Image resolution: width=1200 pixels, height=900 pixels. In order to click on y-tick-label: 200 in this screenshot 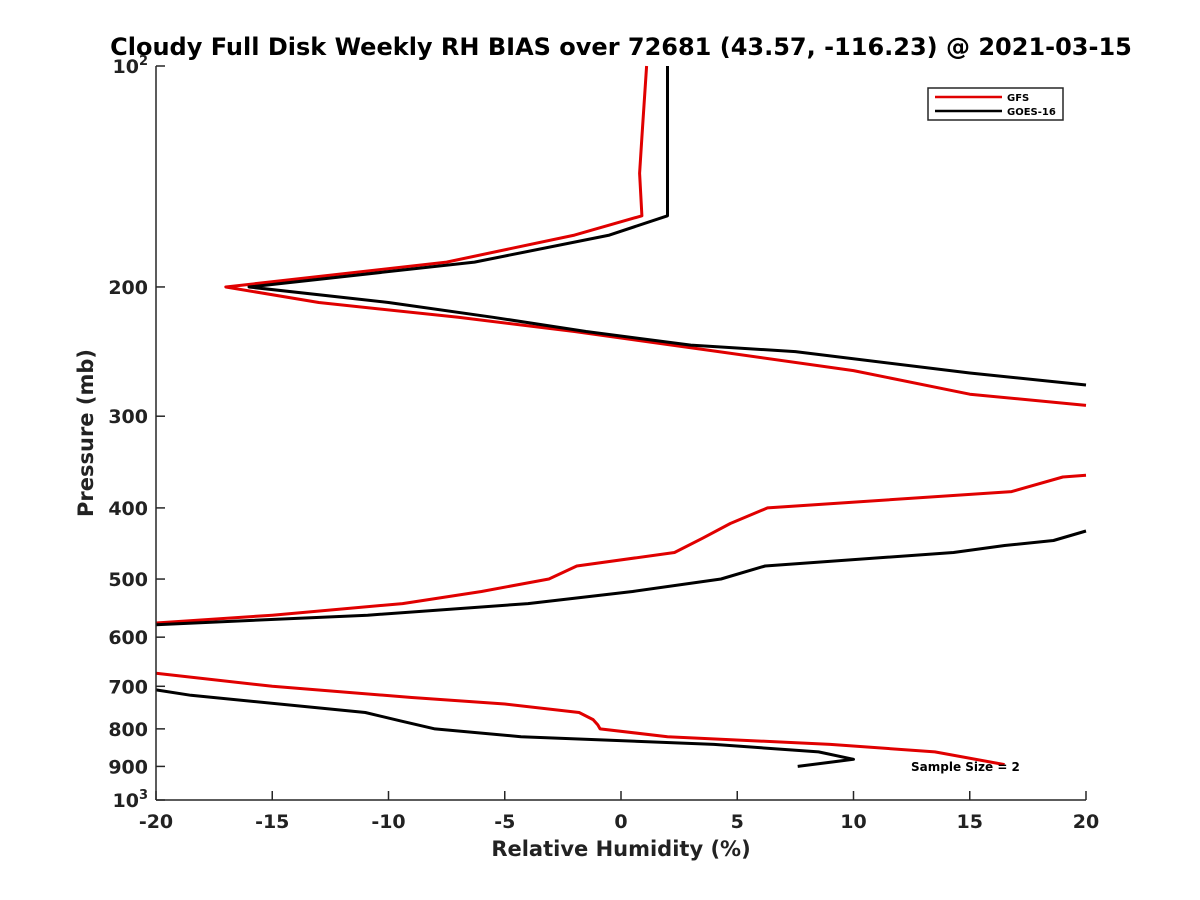, I will do `click(128, 288)`.